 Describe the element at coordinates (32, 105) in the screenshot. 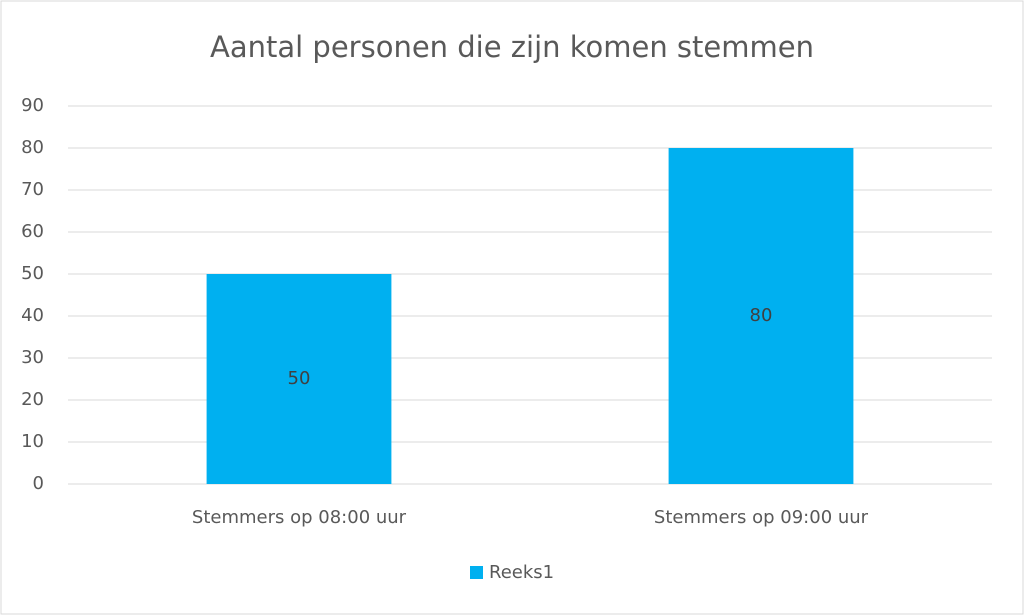

I see `y-tick-label: 90` at that location.